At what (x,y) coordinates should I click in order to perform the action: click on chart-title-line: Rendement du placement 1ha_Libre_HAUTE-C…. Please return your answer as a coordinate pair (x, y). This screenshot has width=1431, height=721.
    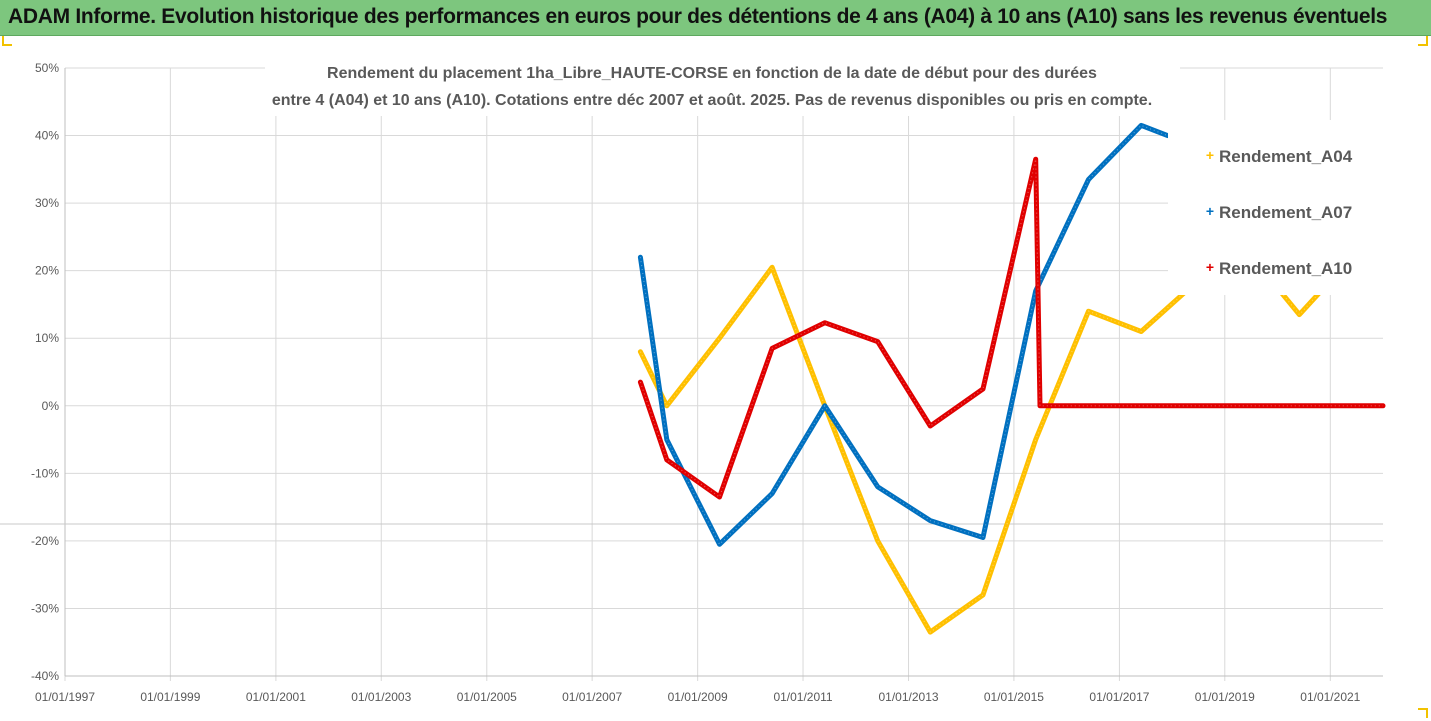
    Looking at the image, I should click on (712, 73).